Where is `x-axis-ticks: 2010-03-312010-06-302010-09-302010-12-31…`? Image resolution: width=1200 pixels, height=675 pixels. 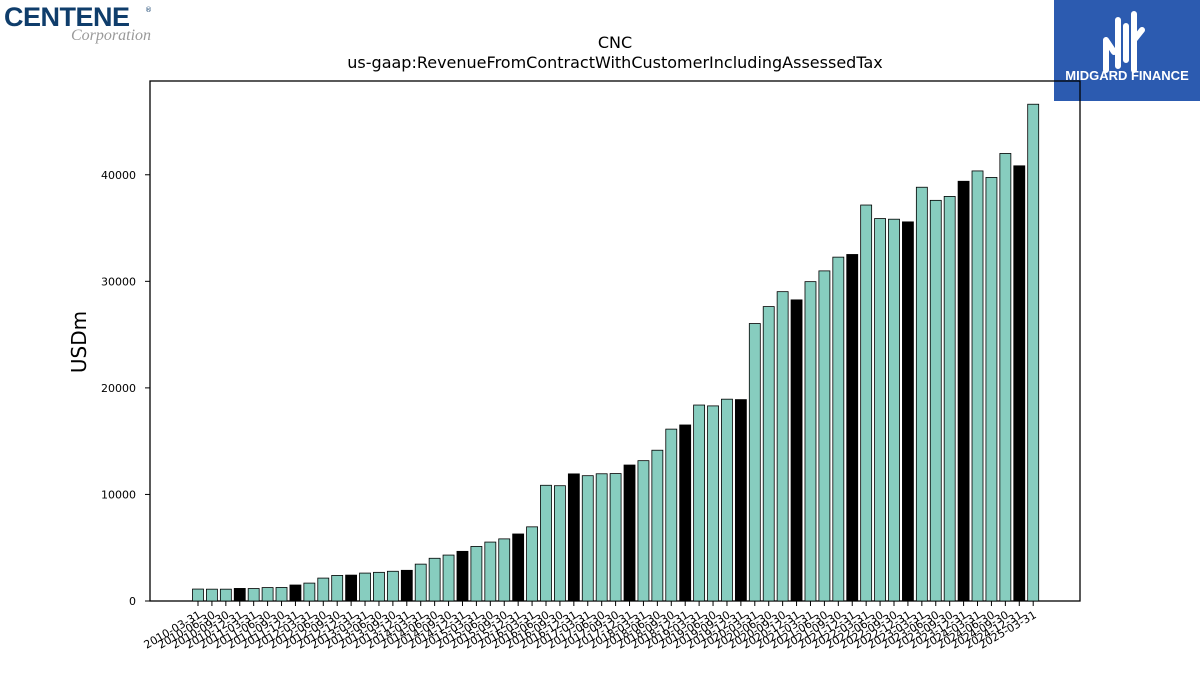
x-axis-ticks: 2010-03-312010-06-302010-09-302010-12-31… is located at coordinates (590, 626).